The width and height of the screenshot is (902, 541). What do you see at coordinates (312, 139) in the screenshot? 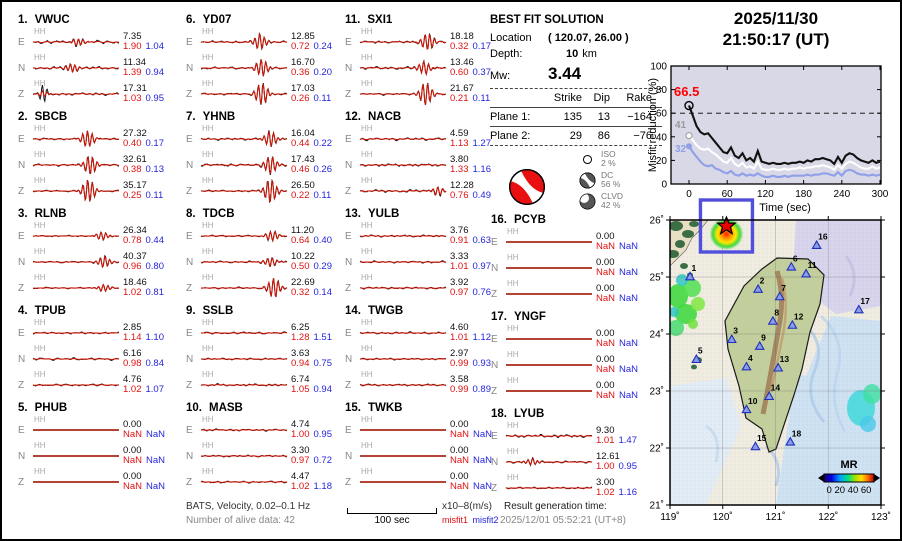
I see `trace-values: 16.04 0.44 0.22` at bounding box center [312, 139].